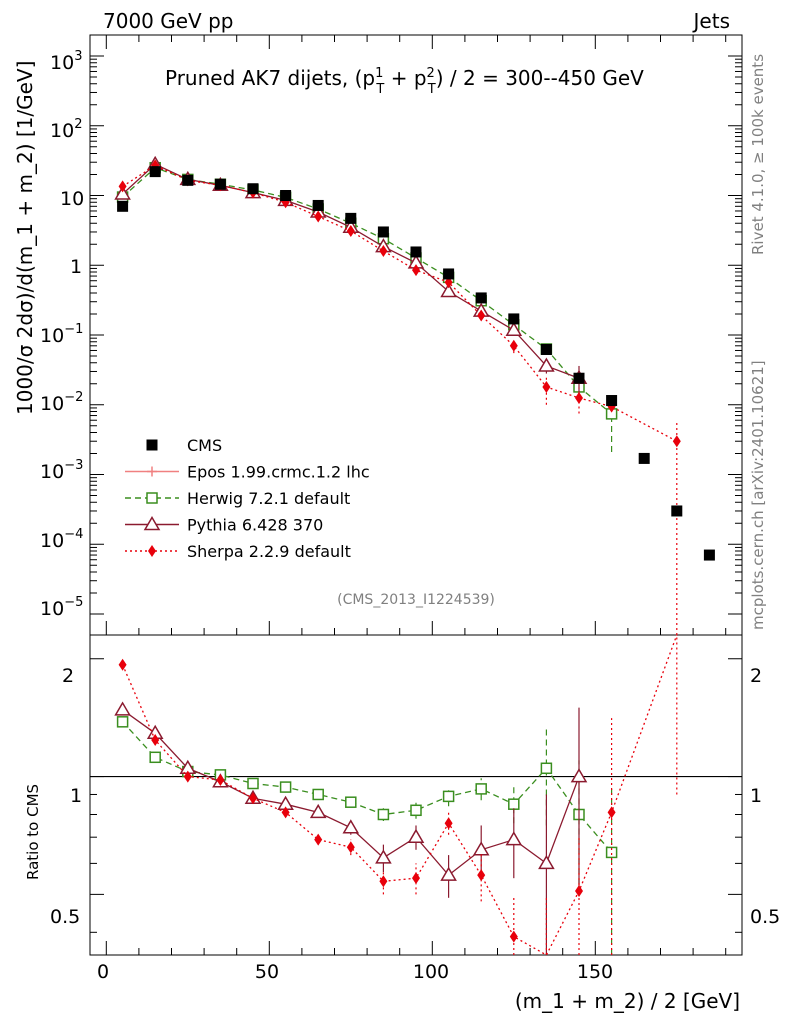 The height and width of the screenshot is (1028, 786). Describe the element at coordinates (278, 472) in the screenshot. I see `legend-label: Epos 1.99.crmc.1.2 lhc` at that location.